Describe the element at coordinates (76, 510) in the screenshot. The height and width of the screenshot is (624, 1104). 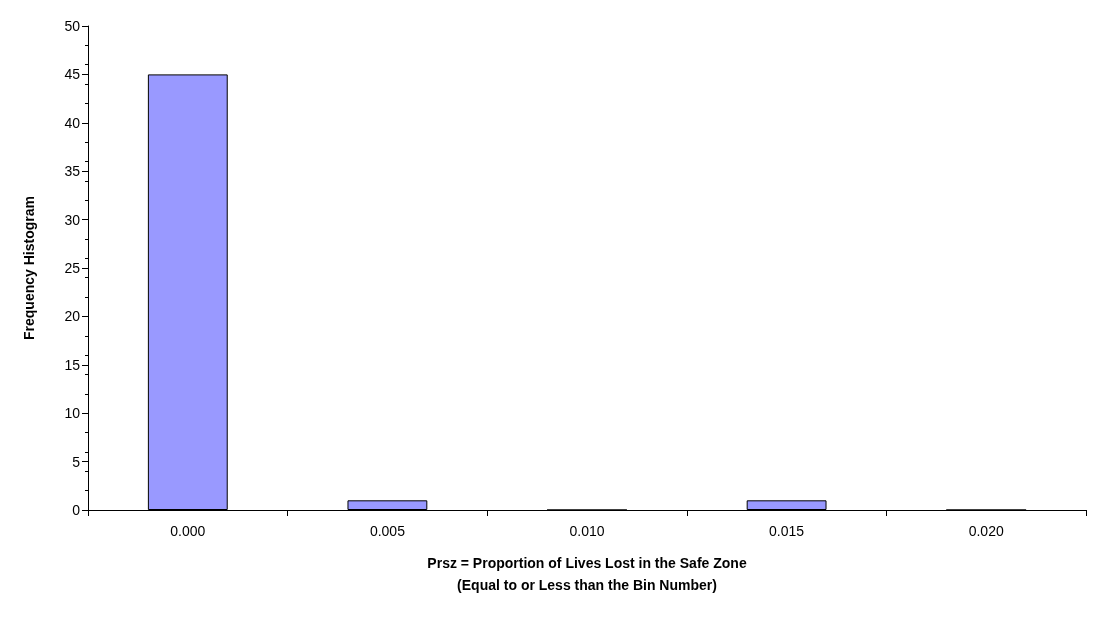
I see `y-tick-label: 0` at that location.